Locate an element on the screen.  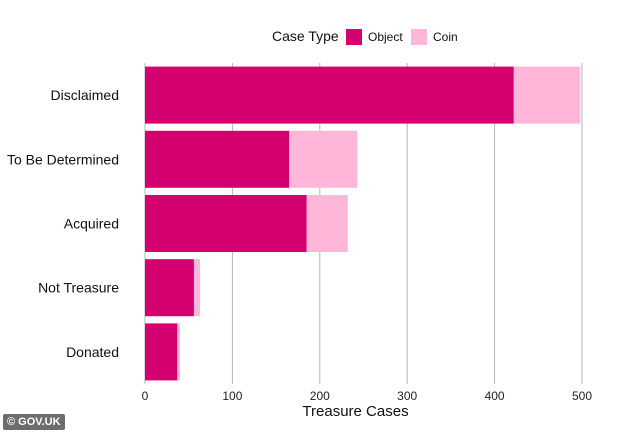
bar-acquired-object is located at coordinates (226, 223).